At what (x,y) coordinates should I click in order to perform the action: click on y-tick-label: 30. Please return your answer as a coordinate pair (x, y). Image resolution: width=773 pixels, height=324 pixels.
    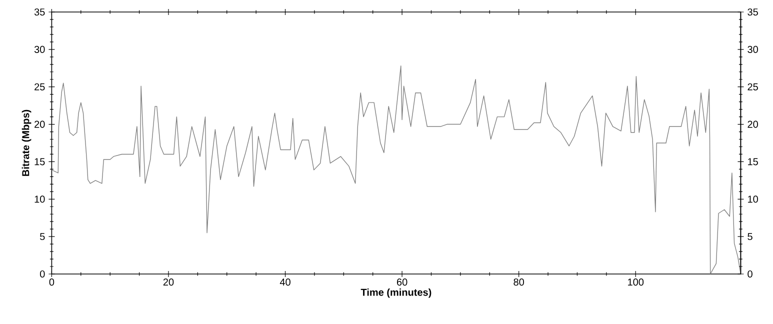
    Looking at the image, I should click on (39, 49).